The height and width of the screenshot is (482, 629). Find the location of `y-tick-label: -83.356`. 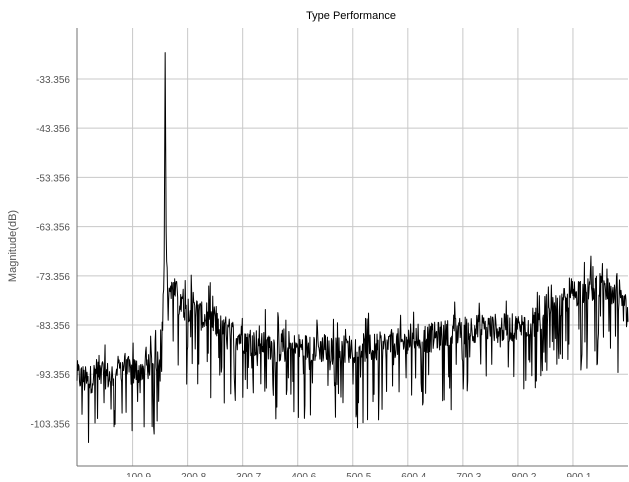

y-tick-label: -83.356 is located at coordinates (53, 326).